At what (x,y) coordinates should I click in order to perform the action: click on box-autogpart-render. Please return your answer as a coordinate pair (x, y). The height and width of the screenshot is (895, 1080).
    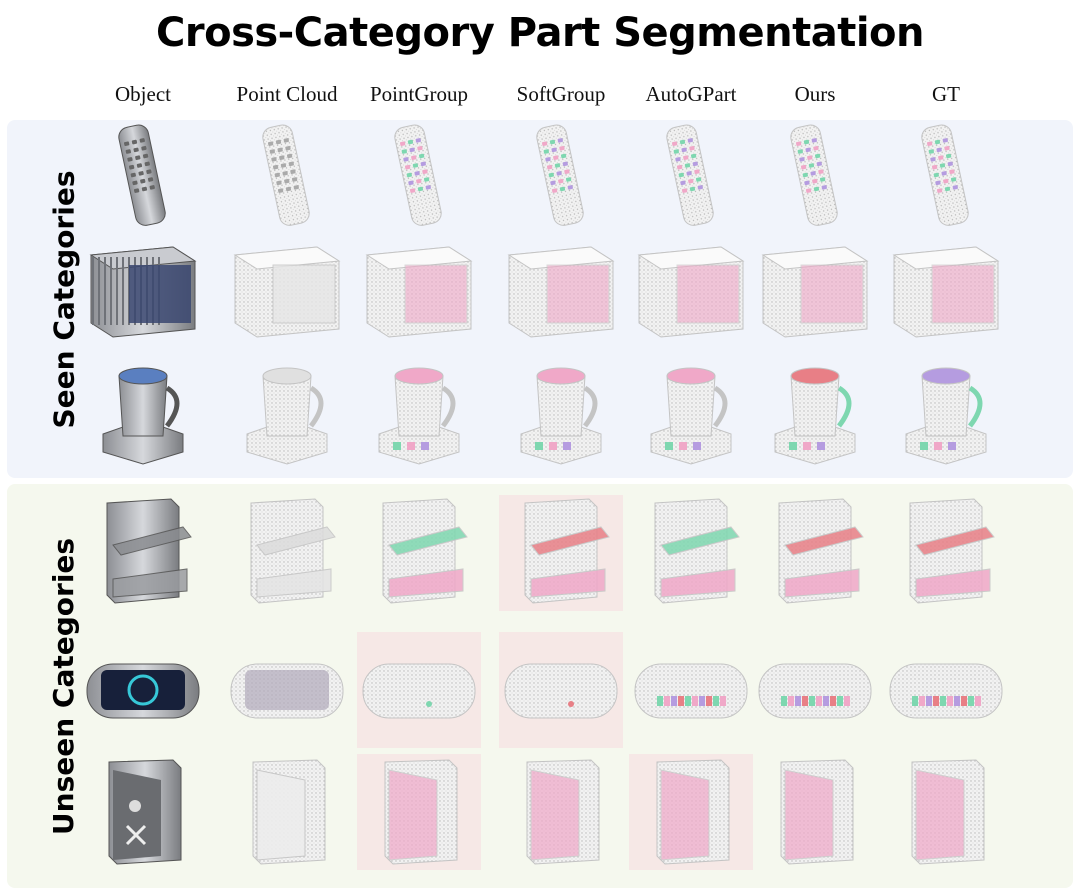
    Looking at the image, I should click on (691, 289).